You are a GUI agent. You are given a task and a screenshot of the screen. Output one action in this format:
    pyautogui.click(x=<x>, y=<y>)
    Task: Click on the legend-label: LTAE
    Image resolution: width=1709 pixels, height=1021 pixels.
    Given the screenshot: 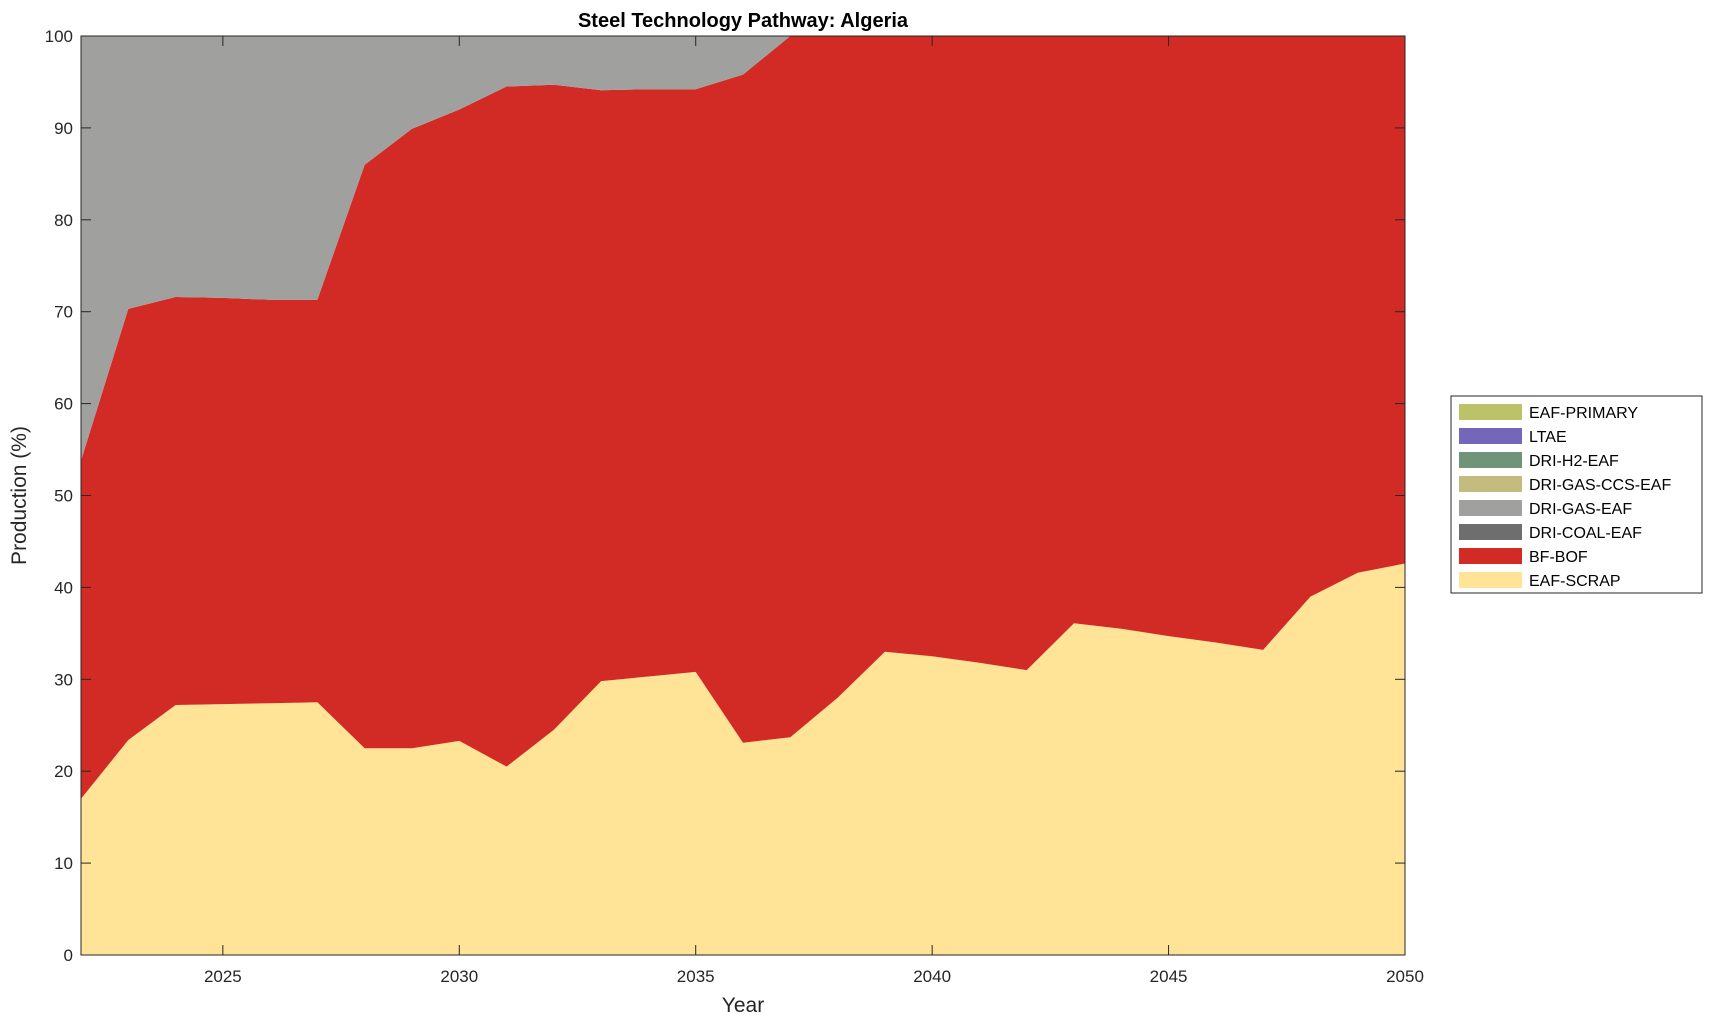 What is the action you would take?
    pyautogui.click(x=1548, y=437)
    